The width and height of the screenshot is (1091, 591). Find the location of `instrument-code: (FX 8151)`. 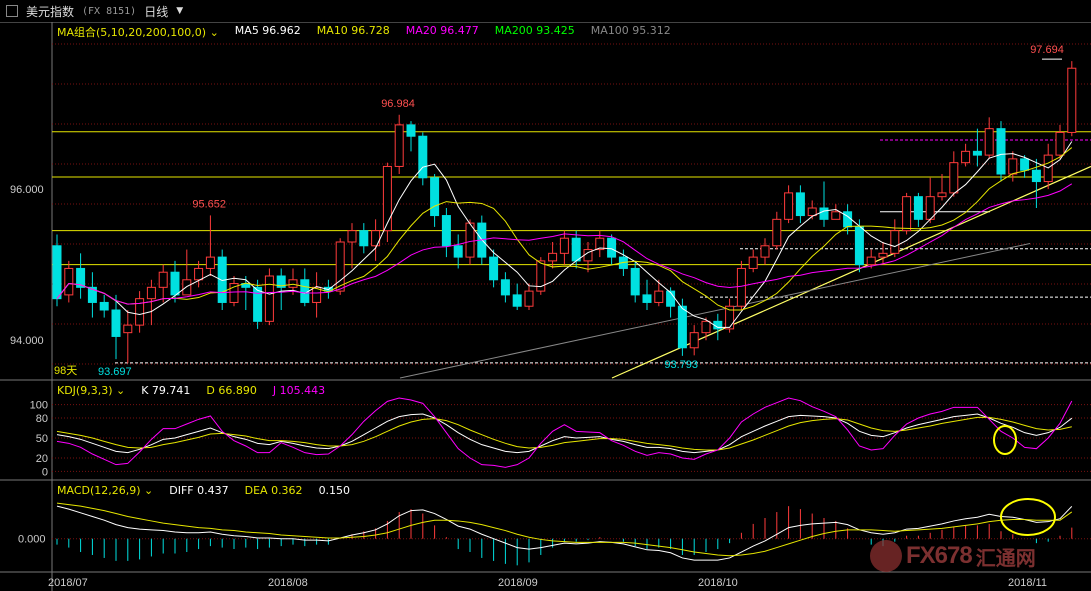

instrument-code: (FX 8151) is located at coordinates (109, 11).